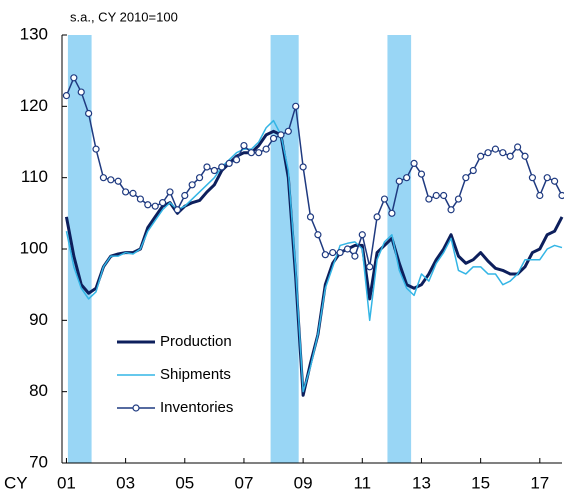 This screenshot has height=500, width=564. Describe the element at coordinates (66, 482) in the screenshot. I see `x-tick-label: 01` at that location.